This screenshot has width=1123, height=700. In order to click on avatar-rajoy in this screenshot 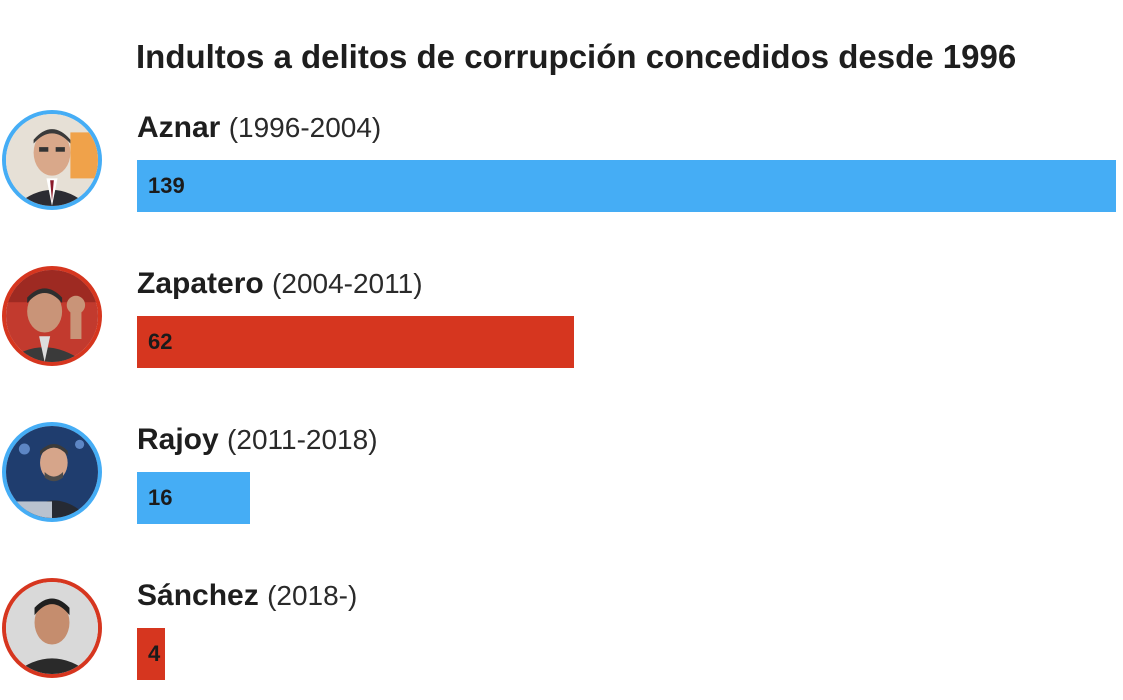, I will do `click(52, 472)`.